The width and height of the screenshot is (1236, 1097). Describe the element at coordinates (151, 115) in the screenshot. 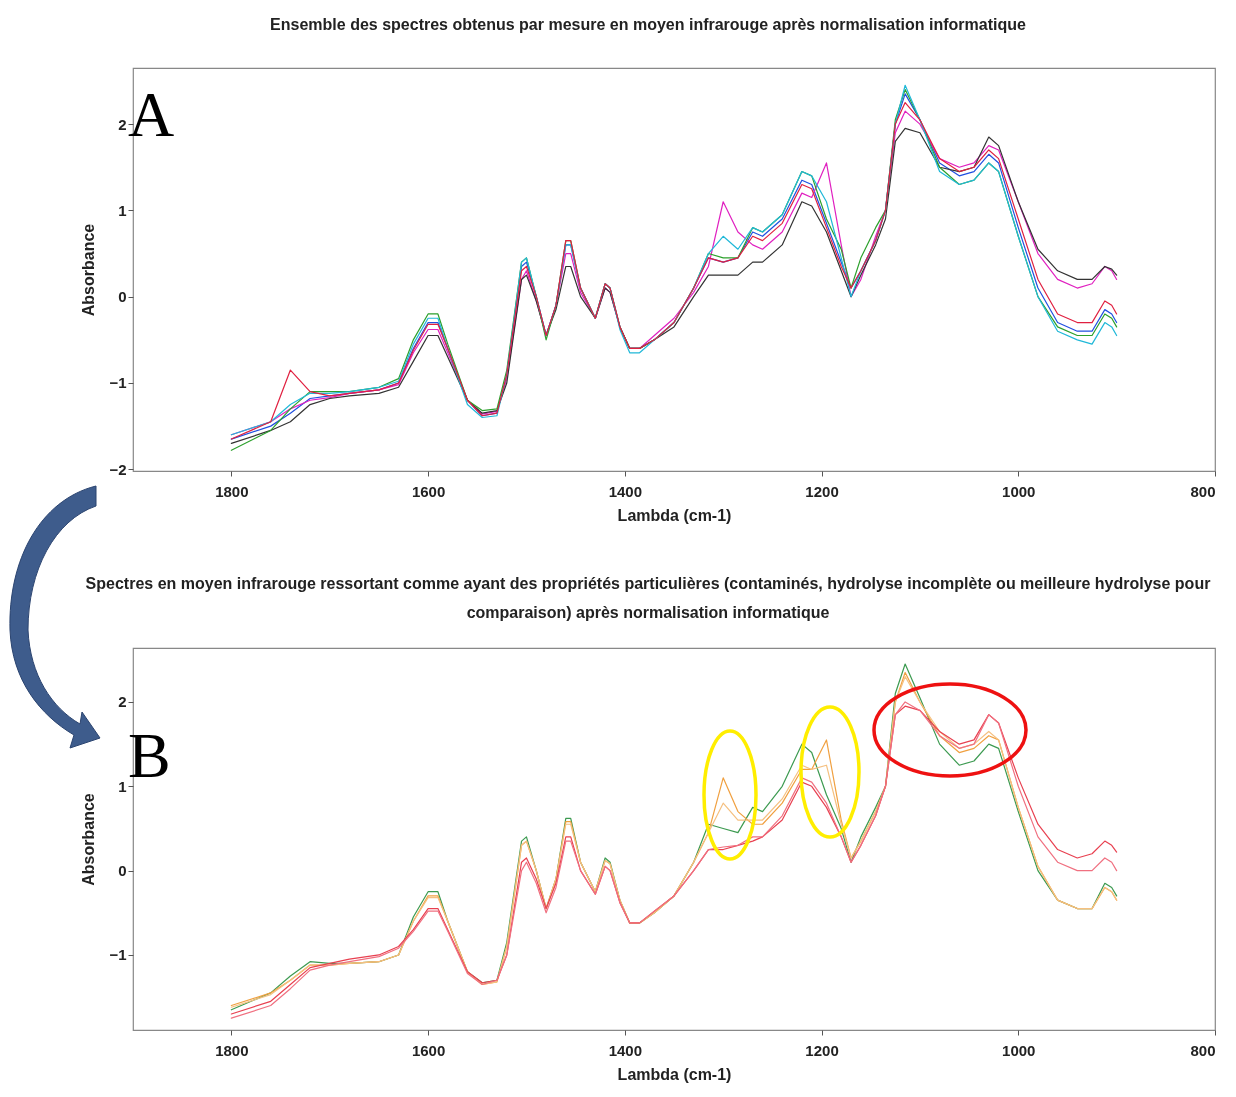

I see `annotation: A` at that location.